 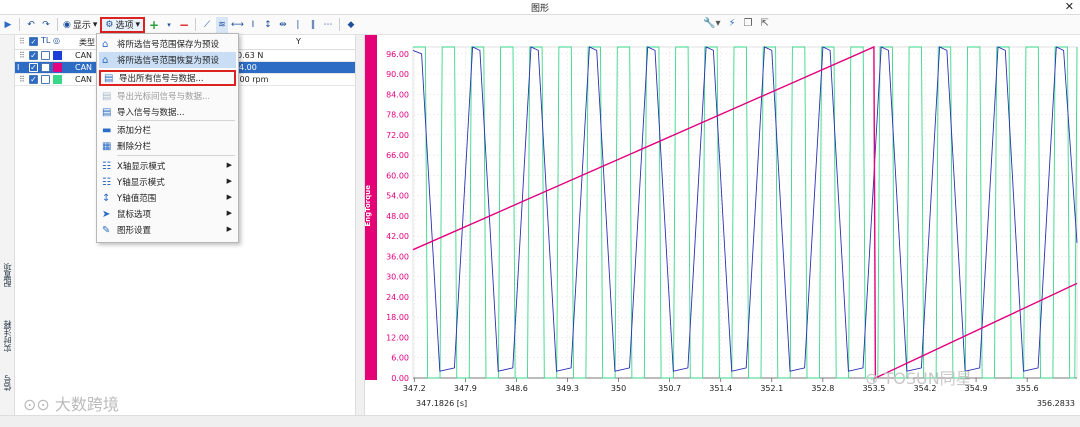 I want to click on select-all-checkbox: ✓, so click(x=33, y=41).